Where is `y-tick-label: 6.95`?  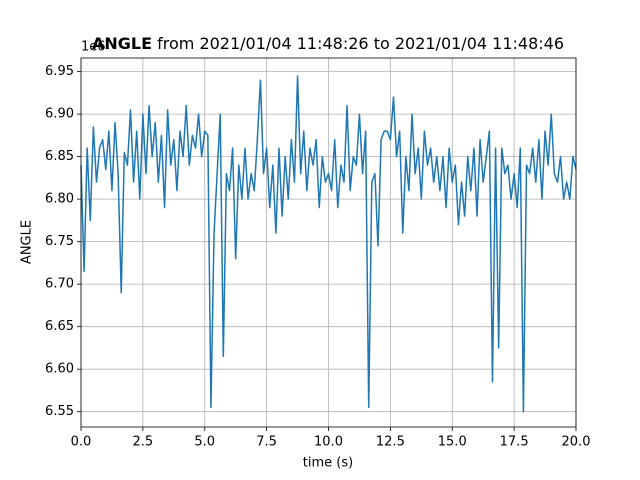
y-tick-label: 6.95 is located at coordinates (59, 71).